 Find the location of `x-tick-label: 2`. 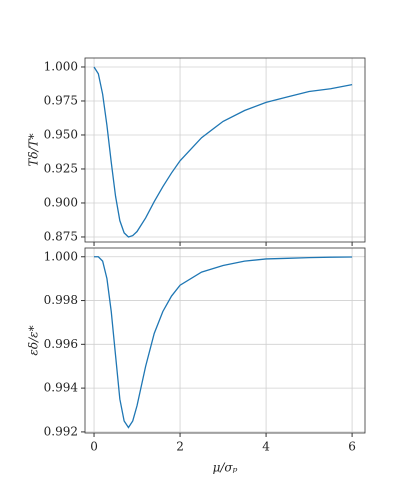

x-tick-label: 2 is located at coordinates (180, 447).